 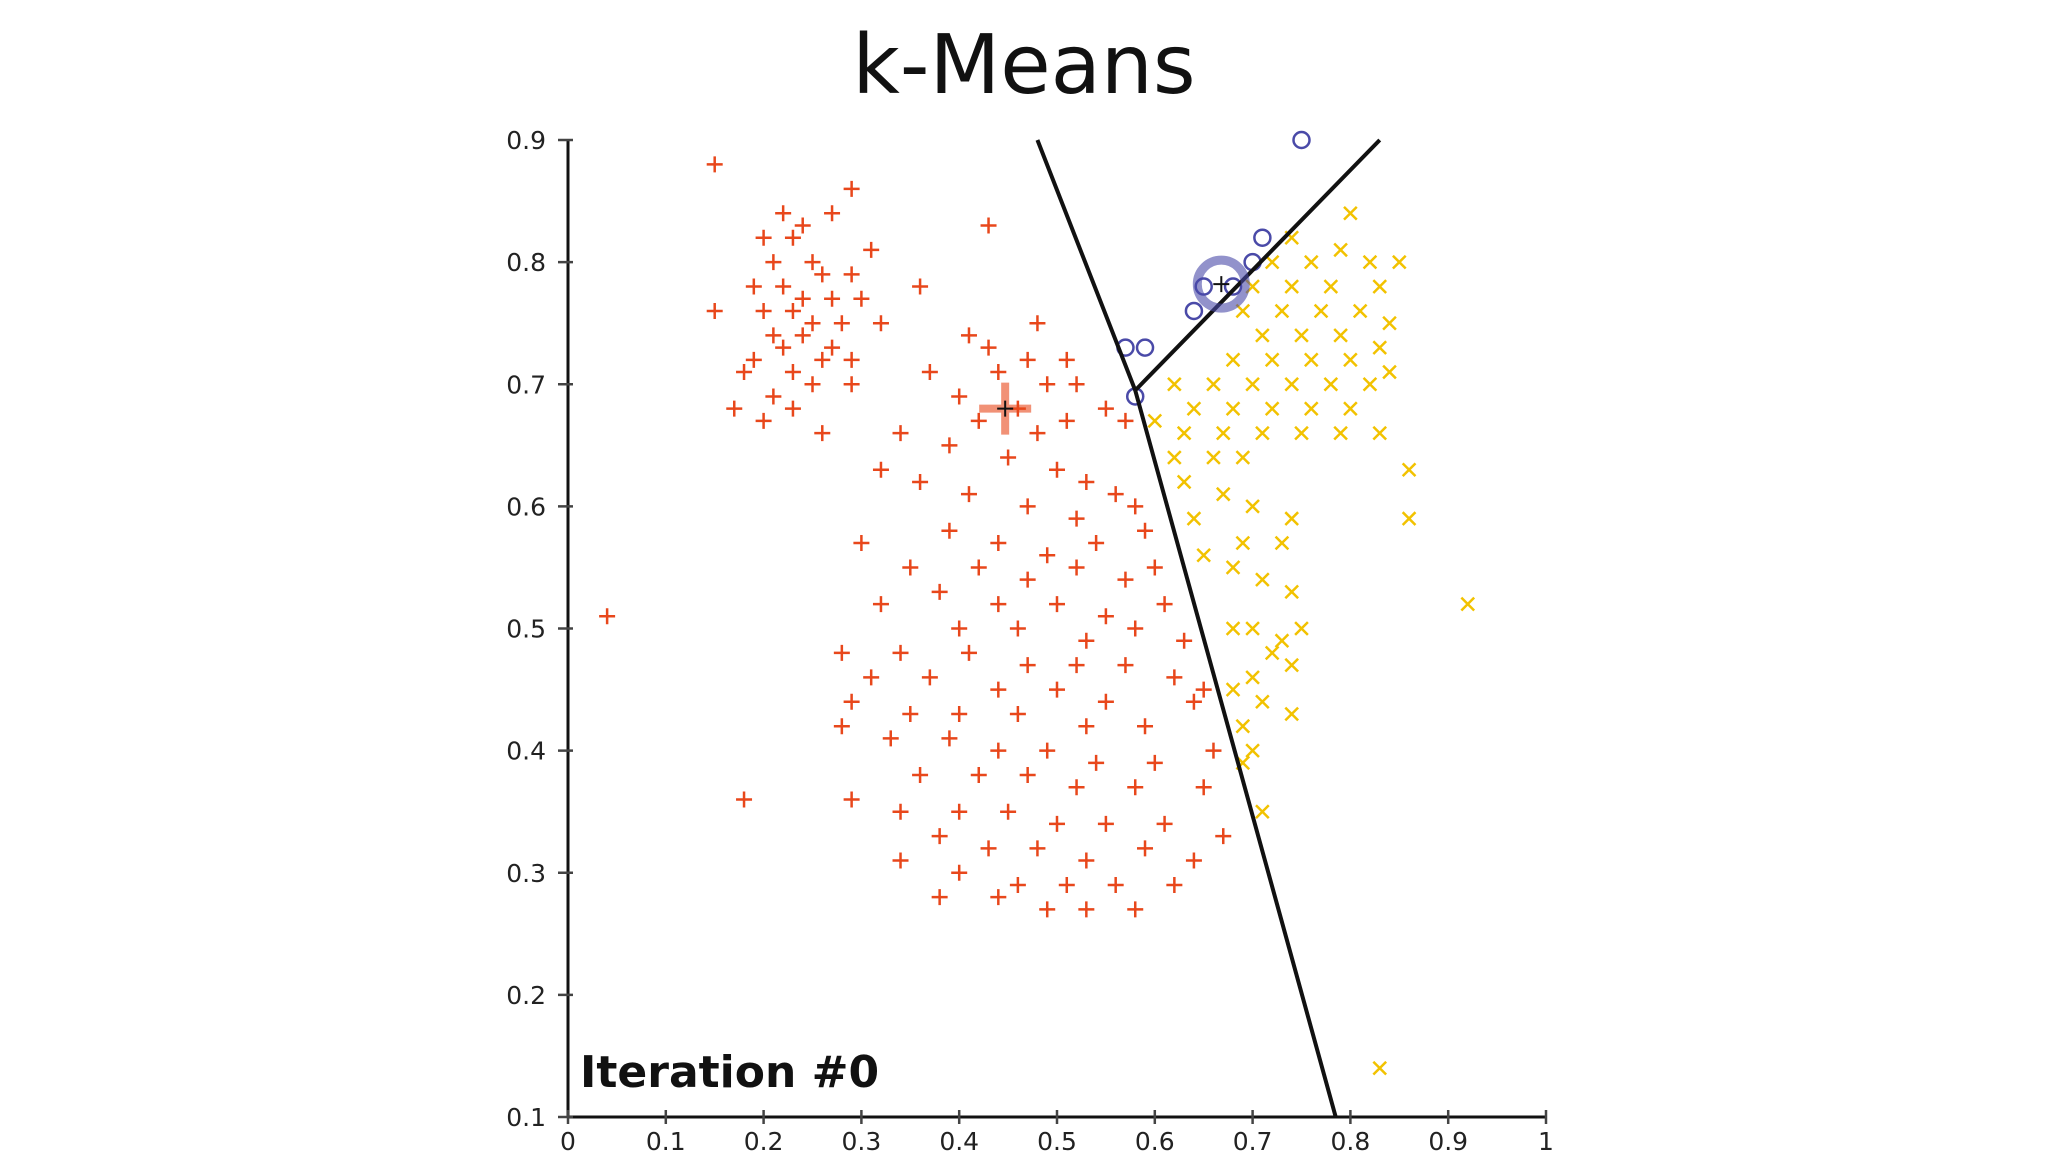 I want to click on cluster-boundary-line, so click(x=1257, y=265).